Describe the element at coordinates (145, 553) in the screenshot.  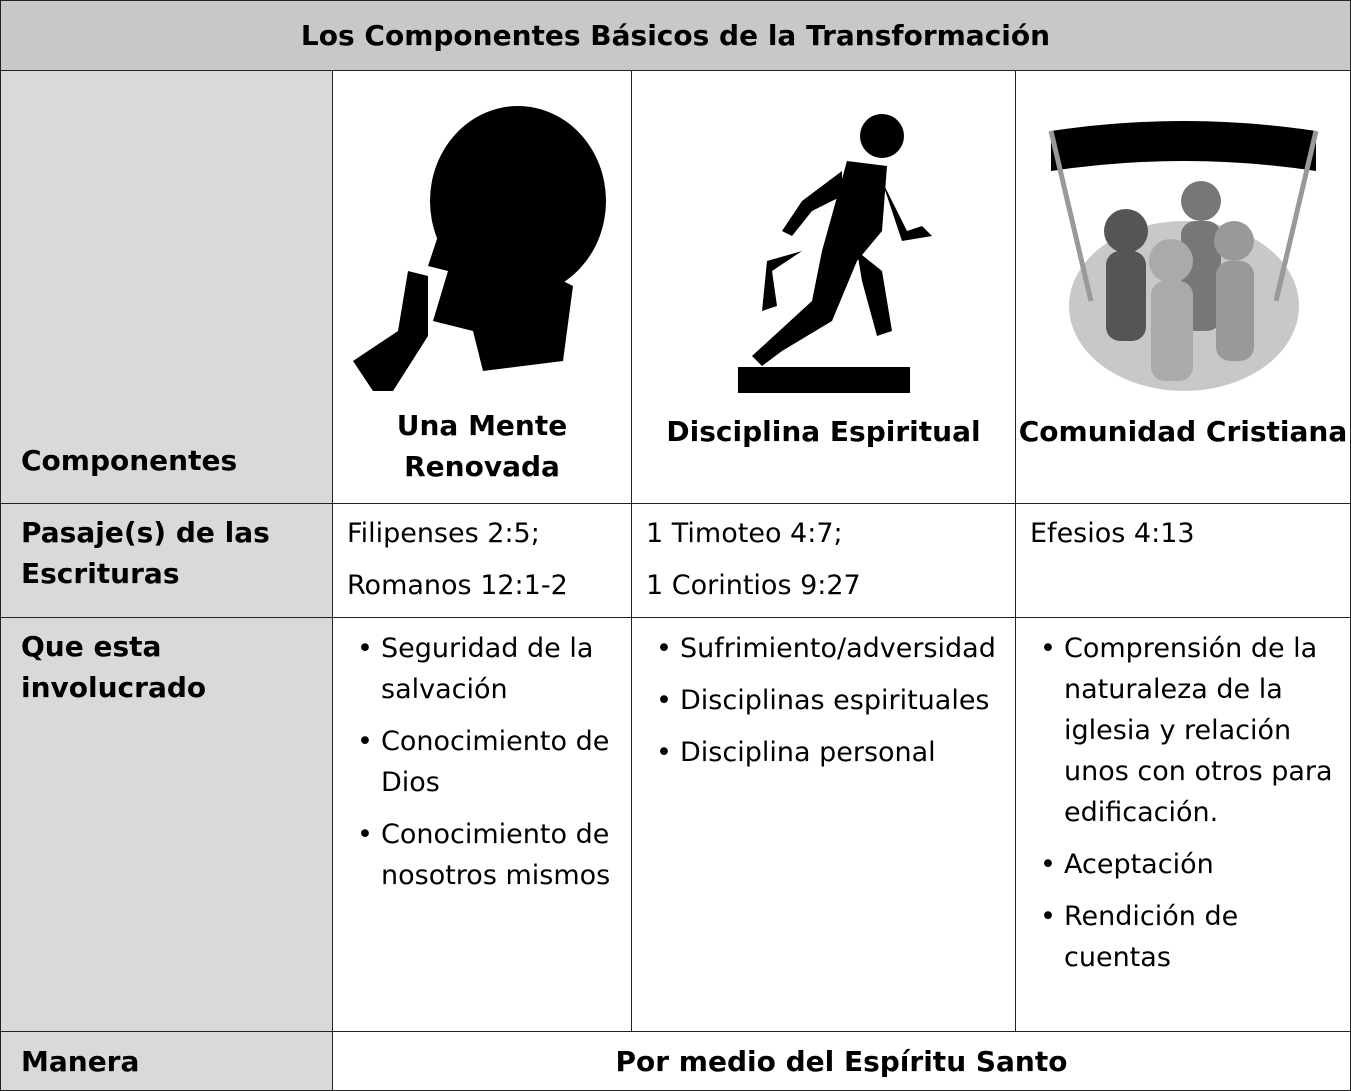
I see `row-label: Pasaje(s) de las Escrituras` at that location.